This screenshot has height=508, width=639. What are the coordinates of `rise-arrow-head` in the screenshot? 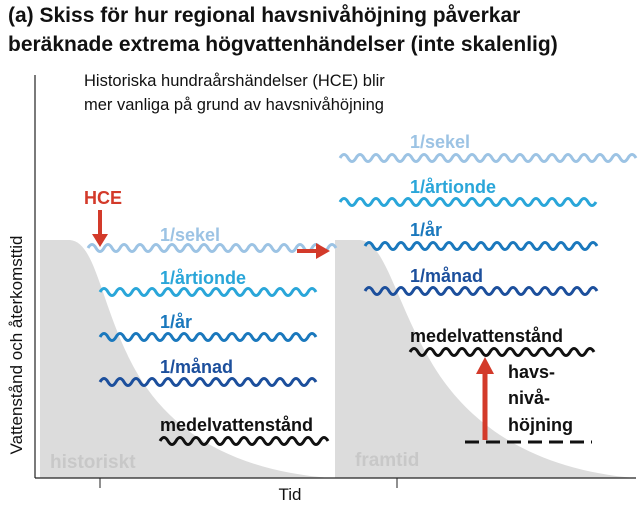 It's located at (485, 365).